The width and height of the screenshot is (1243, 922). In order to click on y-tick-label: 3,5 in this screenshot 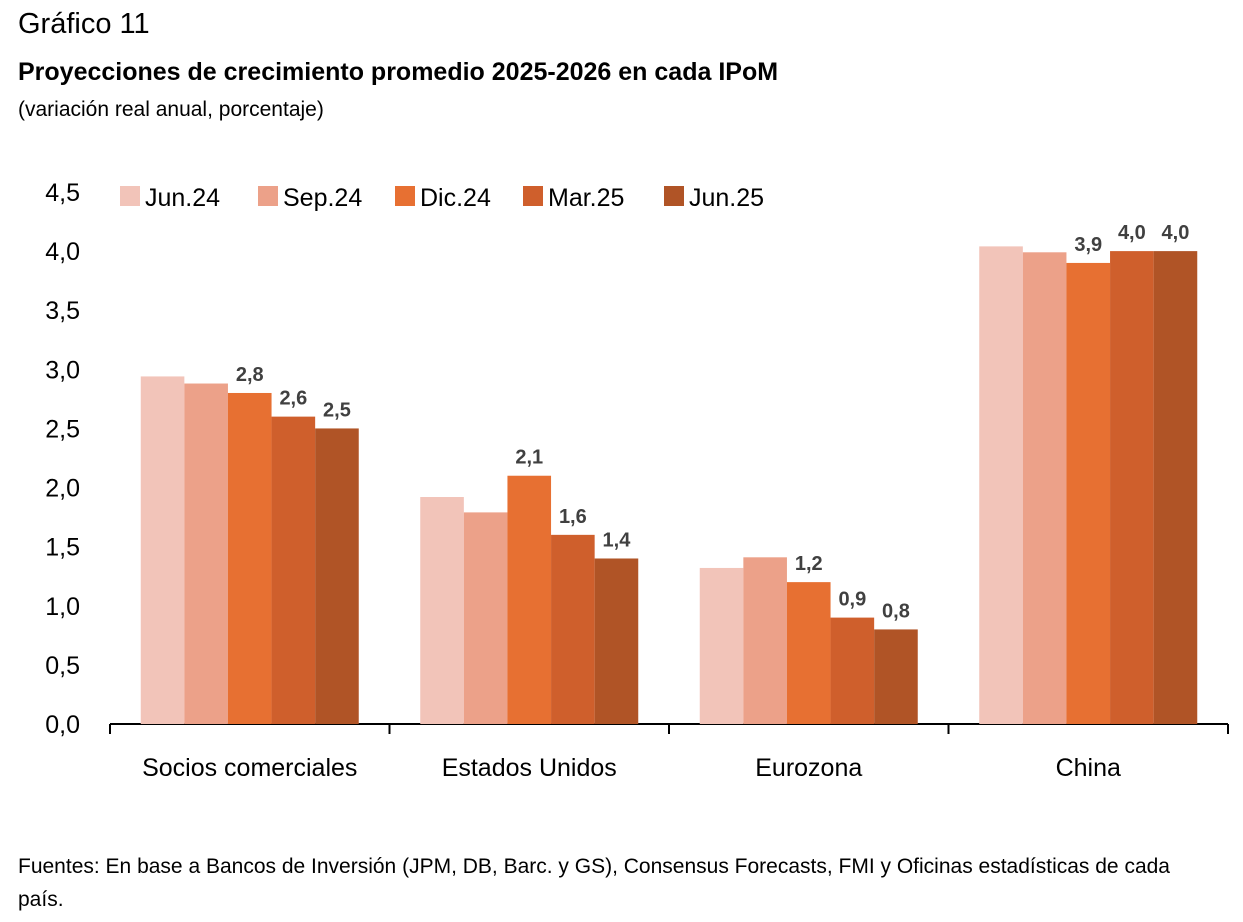, I will do `click(62, 311)`.